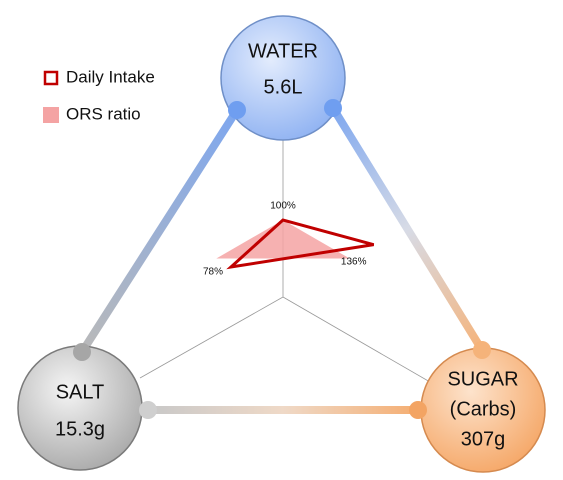 Image resolution: width=563 pixels, height=480 pixels. I want to click on radar-plot: 100% 78% 136%, so click(289, 239).